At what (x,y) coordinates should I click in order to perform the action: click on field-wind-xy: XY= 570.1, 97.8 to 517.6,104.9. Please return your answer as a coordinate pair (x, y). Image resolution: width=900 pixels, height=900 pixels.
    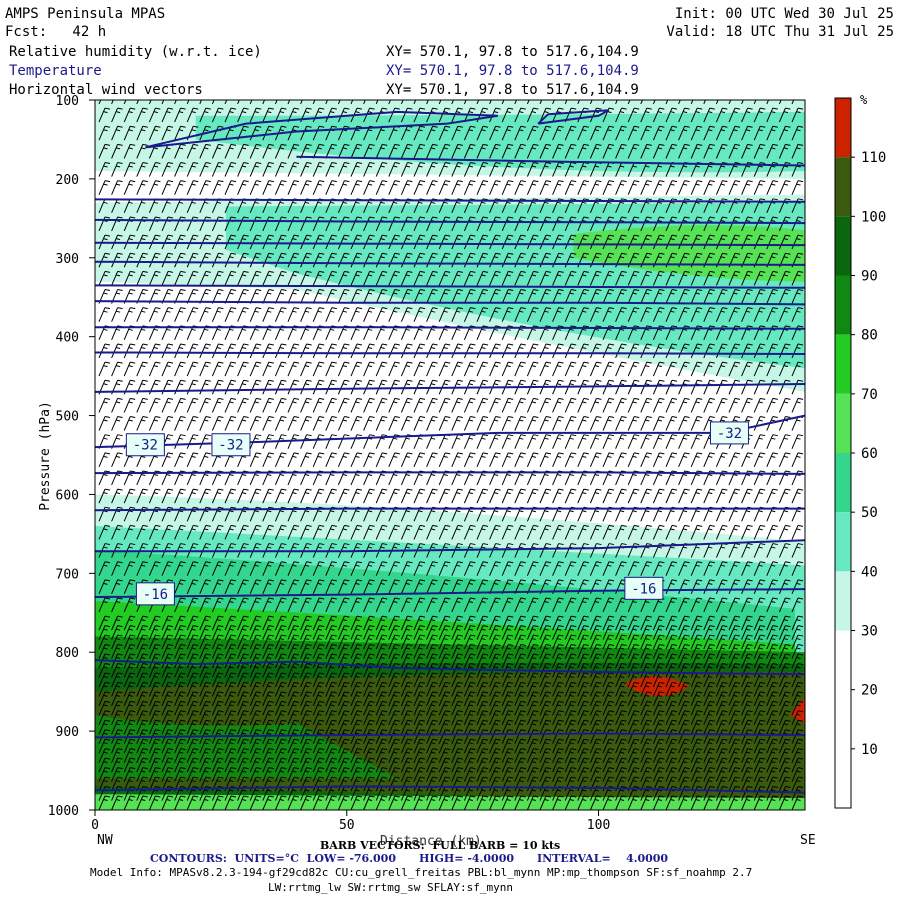
    Looking at the image, I should click on (512, 90).